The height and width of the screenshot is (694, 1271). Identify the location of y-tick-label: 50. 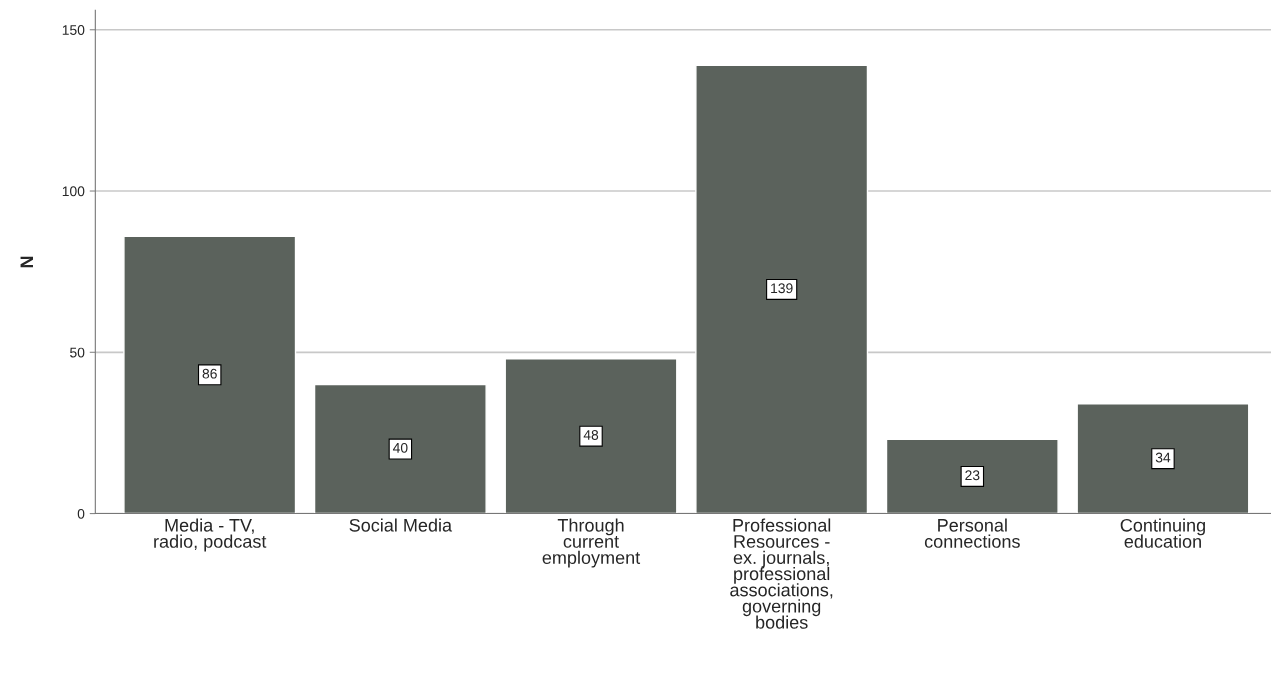
(77, 352).